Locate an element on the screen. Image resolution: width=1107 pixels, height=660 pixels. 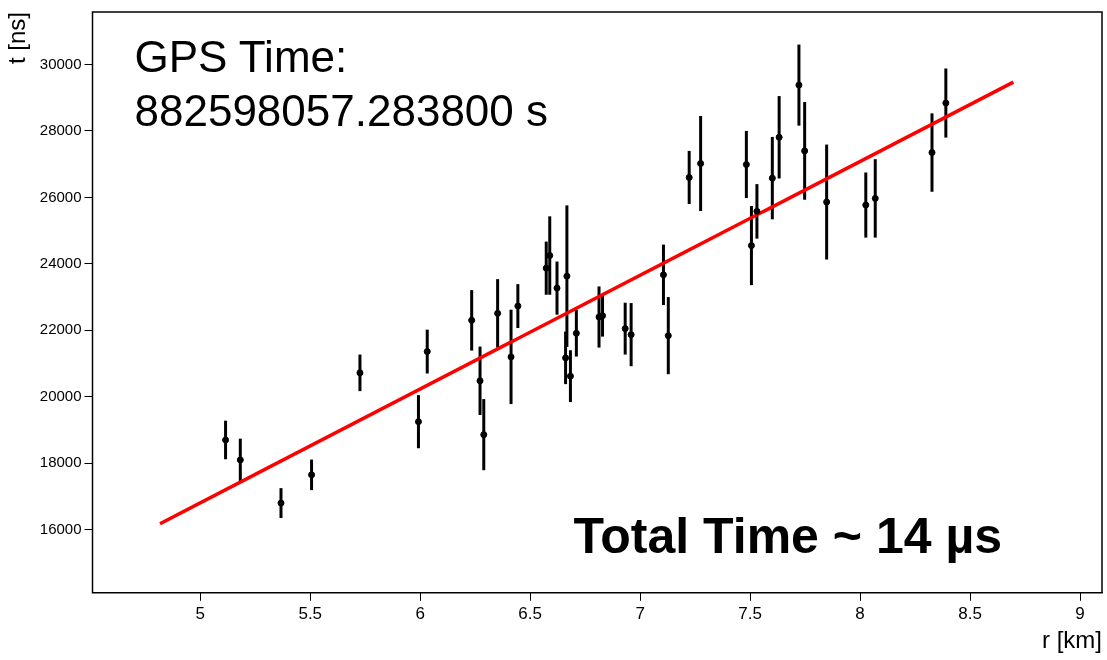
x-tick-label: 7 is located at coordinates (640, 613).